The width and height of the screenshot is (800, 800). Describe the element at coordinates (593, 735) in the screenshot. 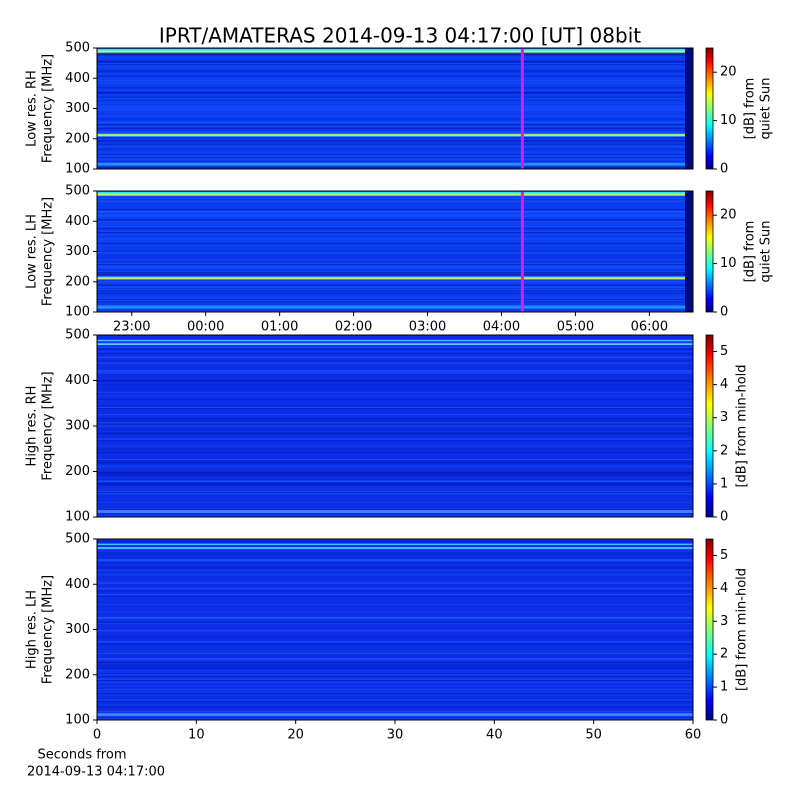

I see `x-tick-label: 50` at that location.